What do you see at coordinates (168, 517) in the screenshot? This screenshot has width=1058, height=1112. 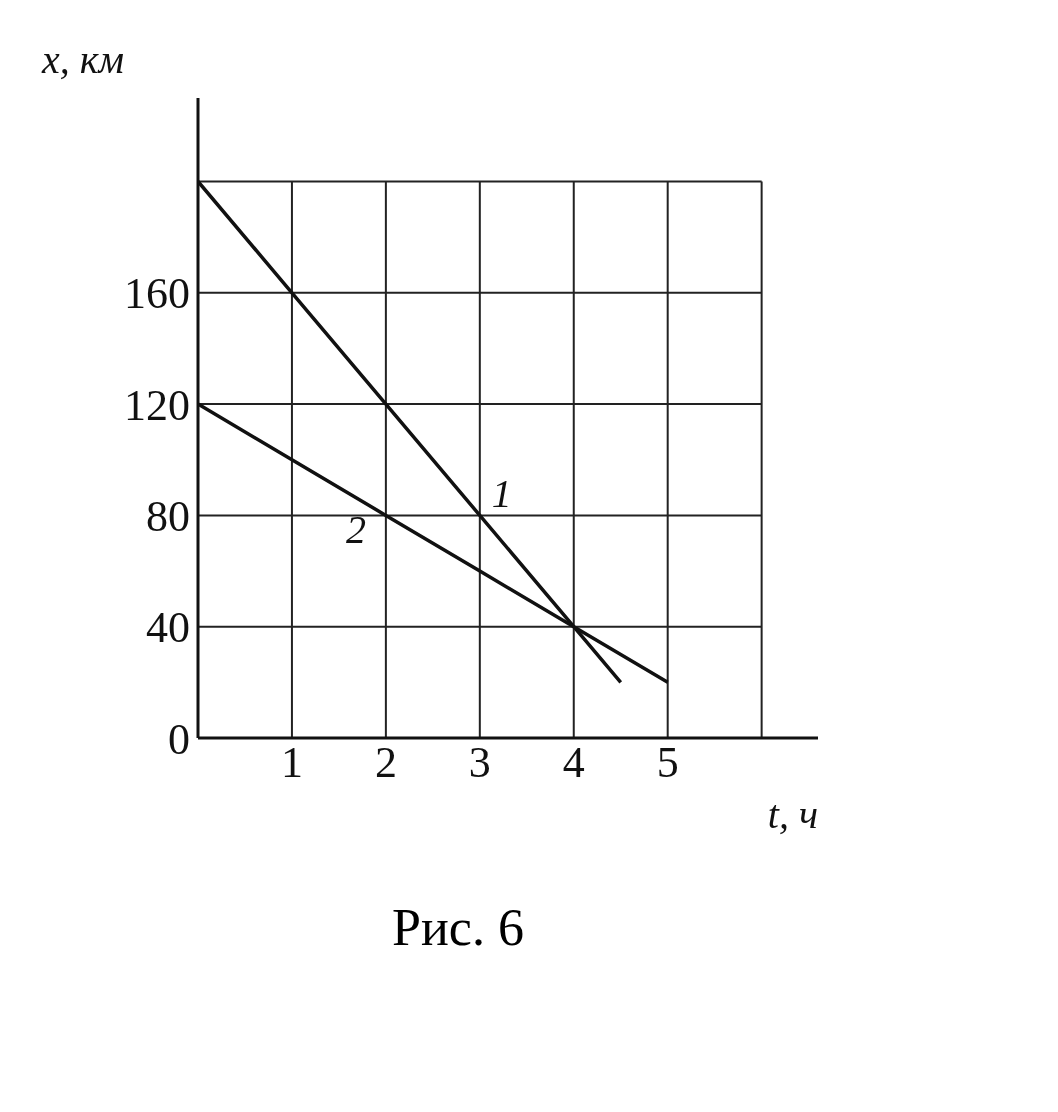 I see `y-tick-label: 80` at bounding box center [168, 517].